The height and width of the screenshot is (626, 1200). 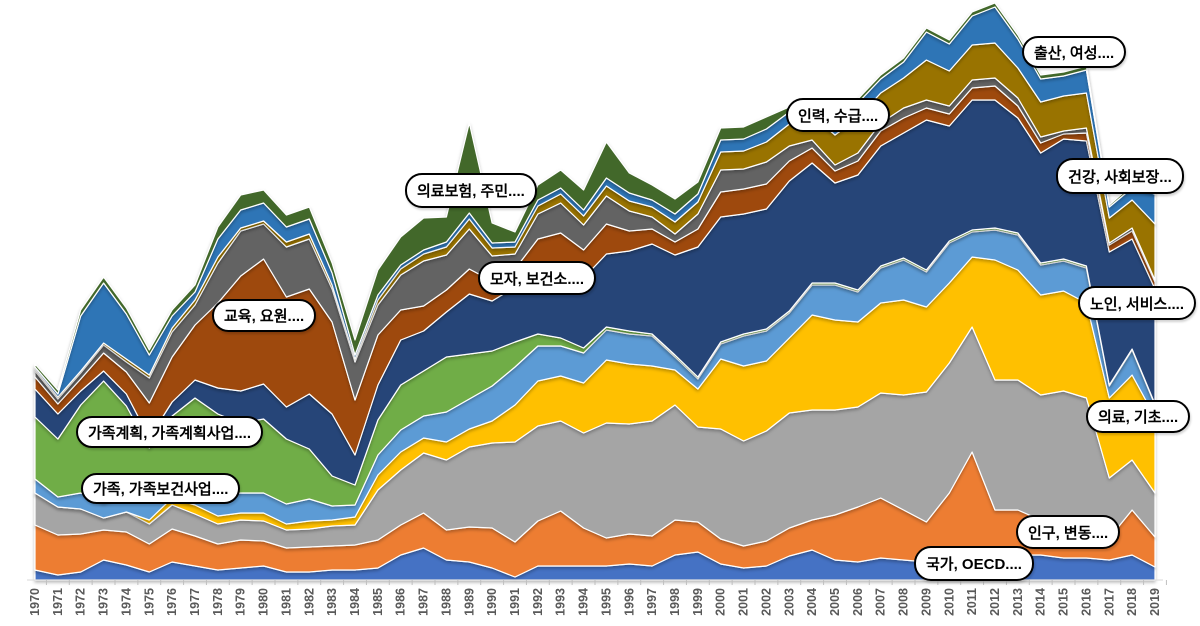 What do you see at coordinates (1109, 602) in the screenshot?
I see `x-axis-label: 2017` at bounding box center [1109, 602].